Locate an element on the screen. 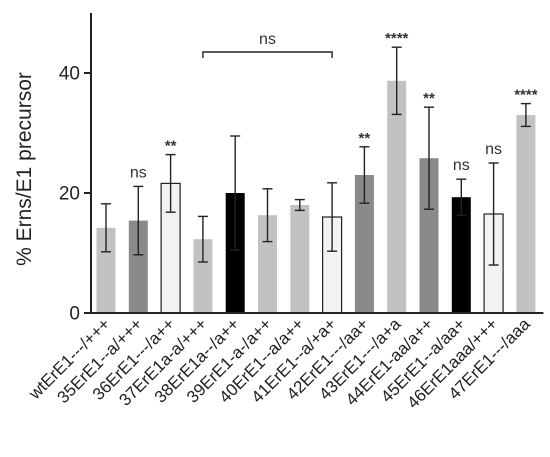 The image size is (550, 457). y-tick-label: 0 is located at coordinates (74, 314).